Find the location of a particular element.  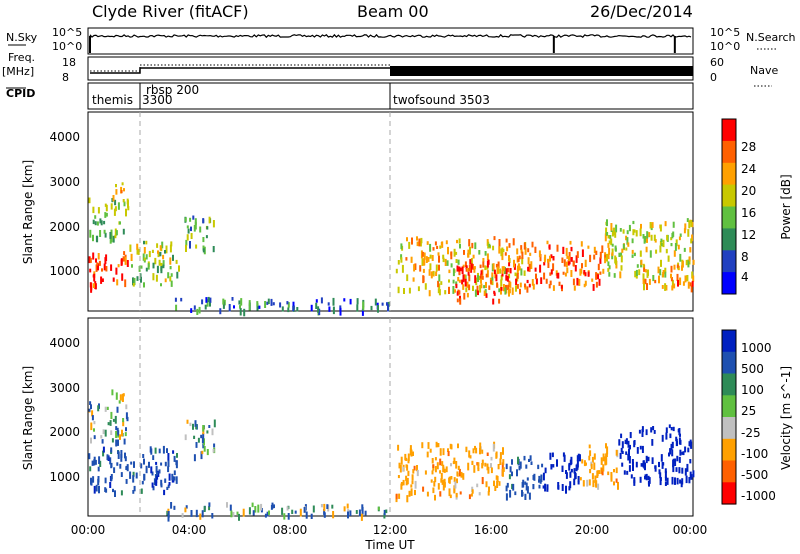

nave-label: Nave is located at coordinates (764, 70).